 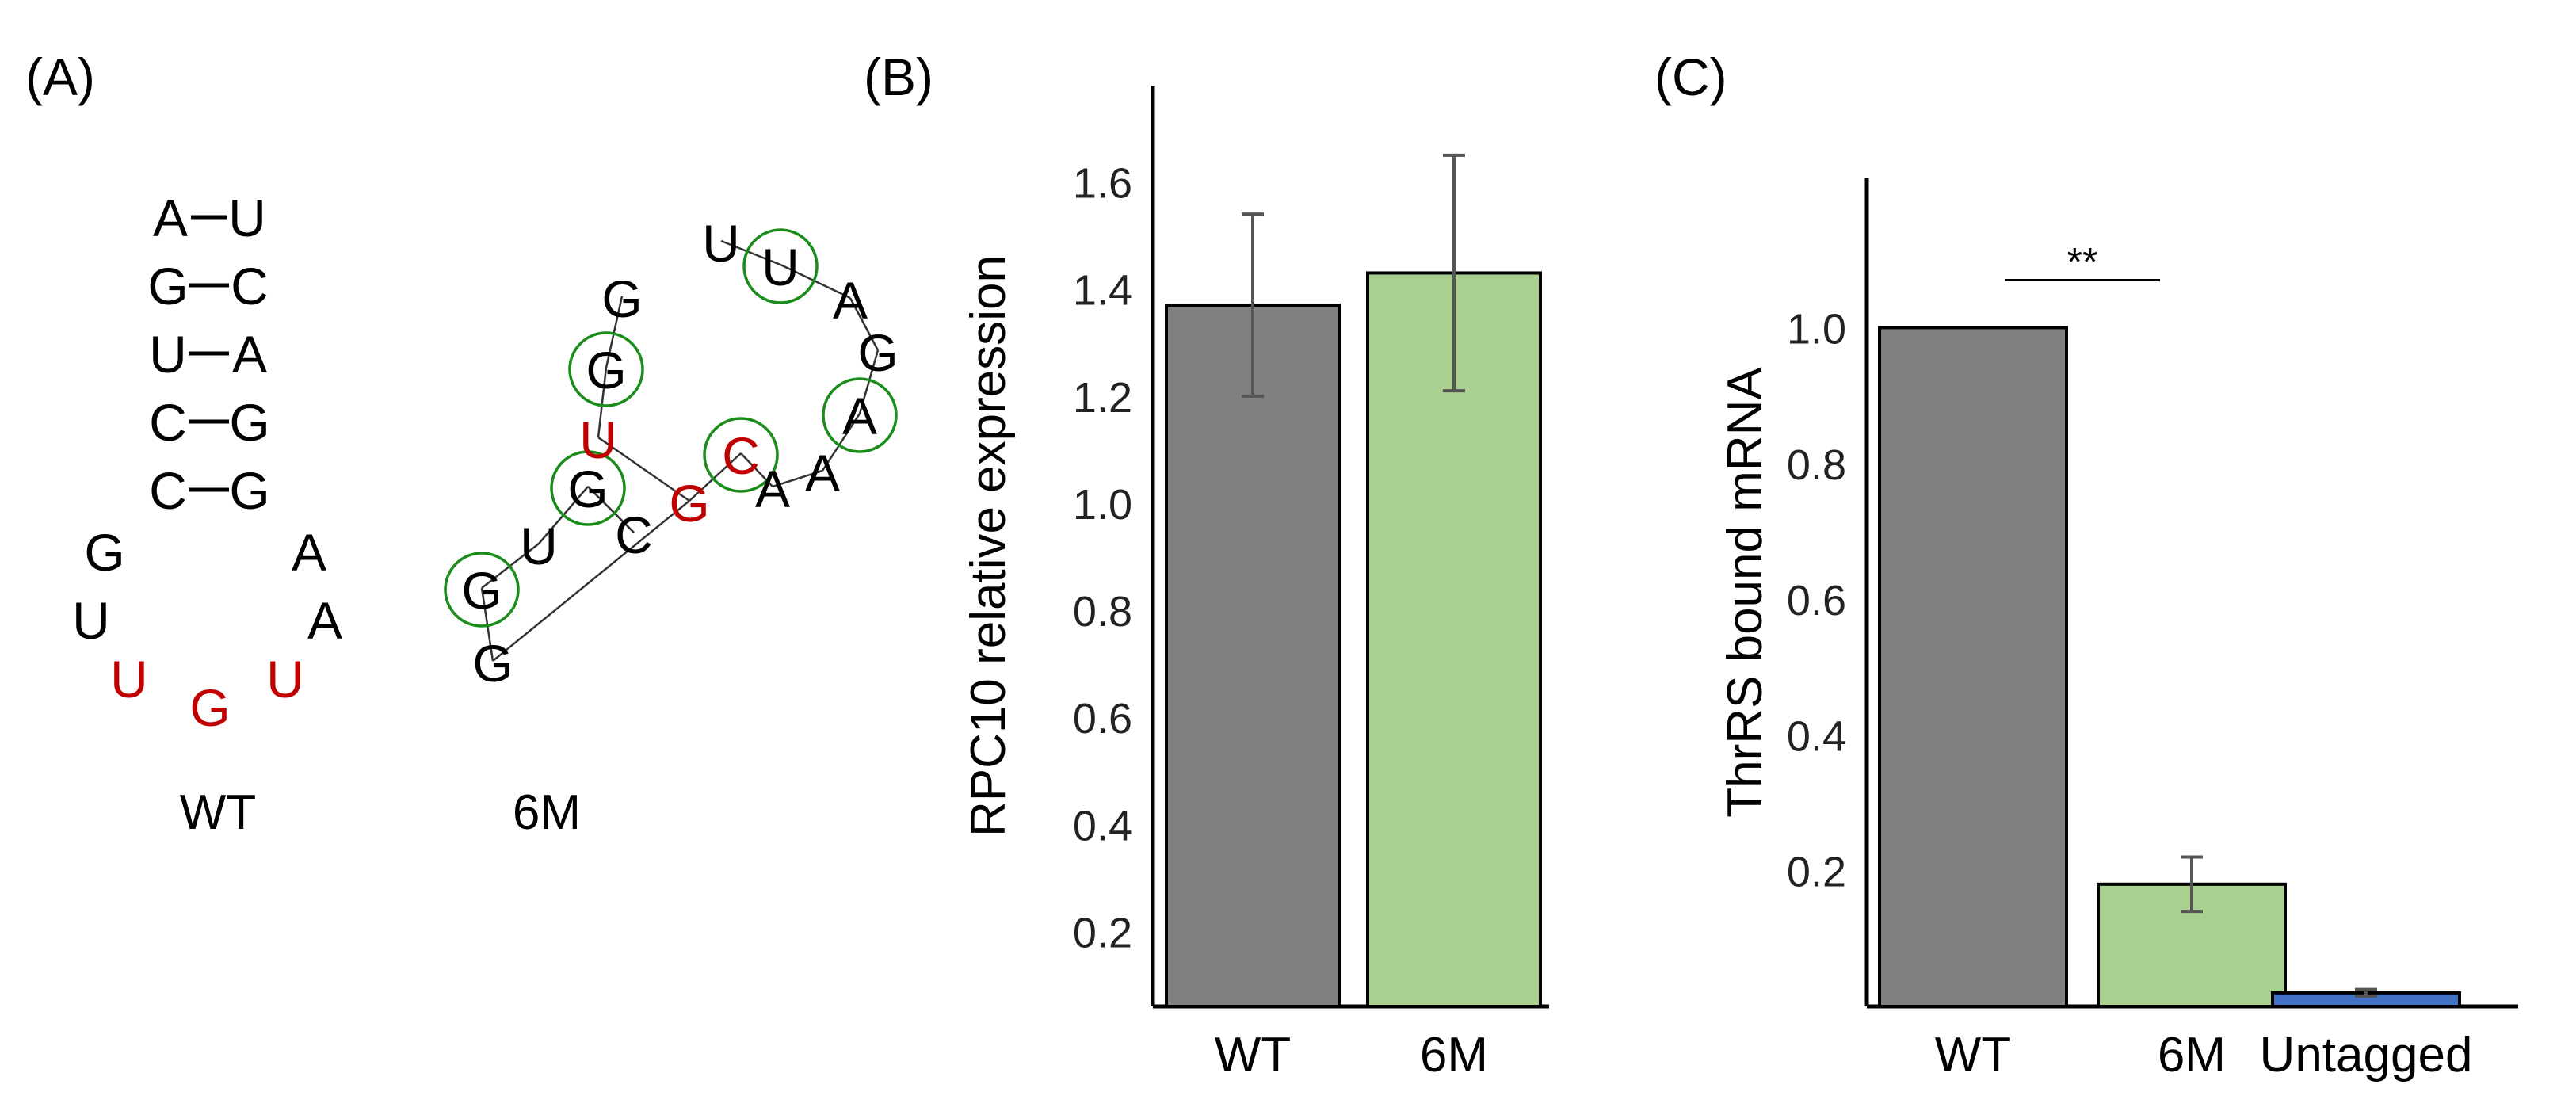 What do you see at coordinates (60, 77) in the screenshot?
I see `panel-a-label: (A)` at bounding box center [60, 77].